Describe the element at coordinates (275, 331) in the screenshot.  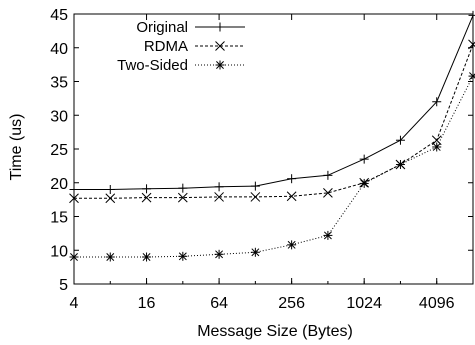
I see `x-axis-label: Message Size (Bytes)` at that location.